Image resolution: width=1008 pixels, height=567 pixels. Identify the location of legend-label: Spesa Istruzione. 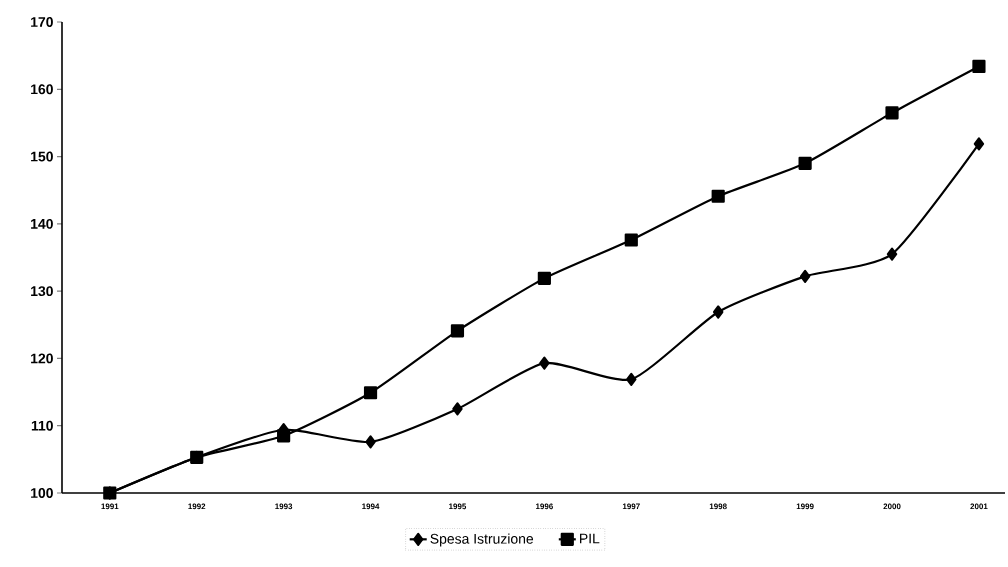
(482, 540).